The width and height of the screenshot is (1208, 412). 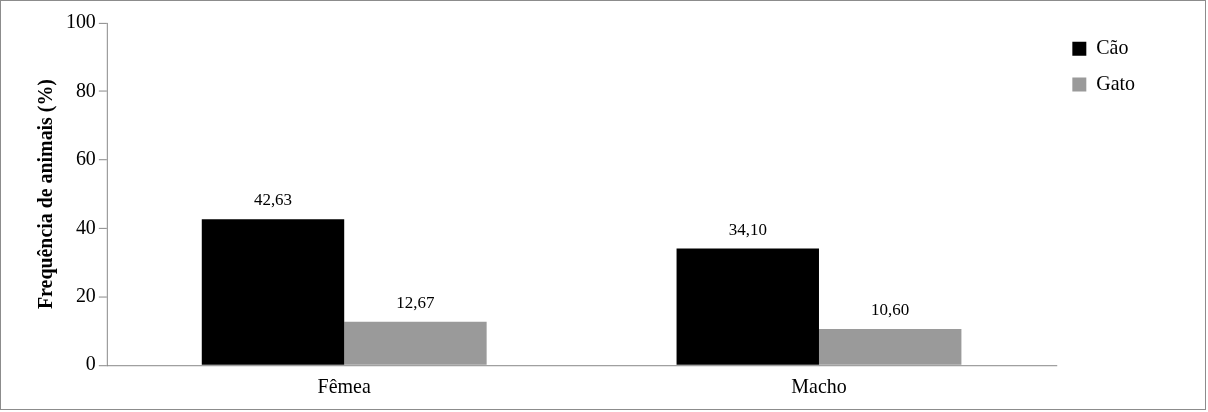 What do you see at coordinates (80, 21) in the screenshot?
I see `y-tick-label: 100` at bounding box center [80, 21].